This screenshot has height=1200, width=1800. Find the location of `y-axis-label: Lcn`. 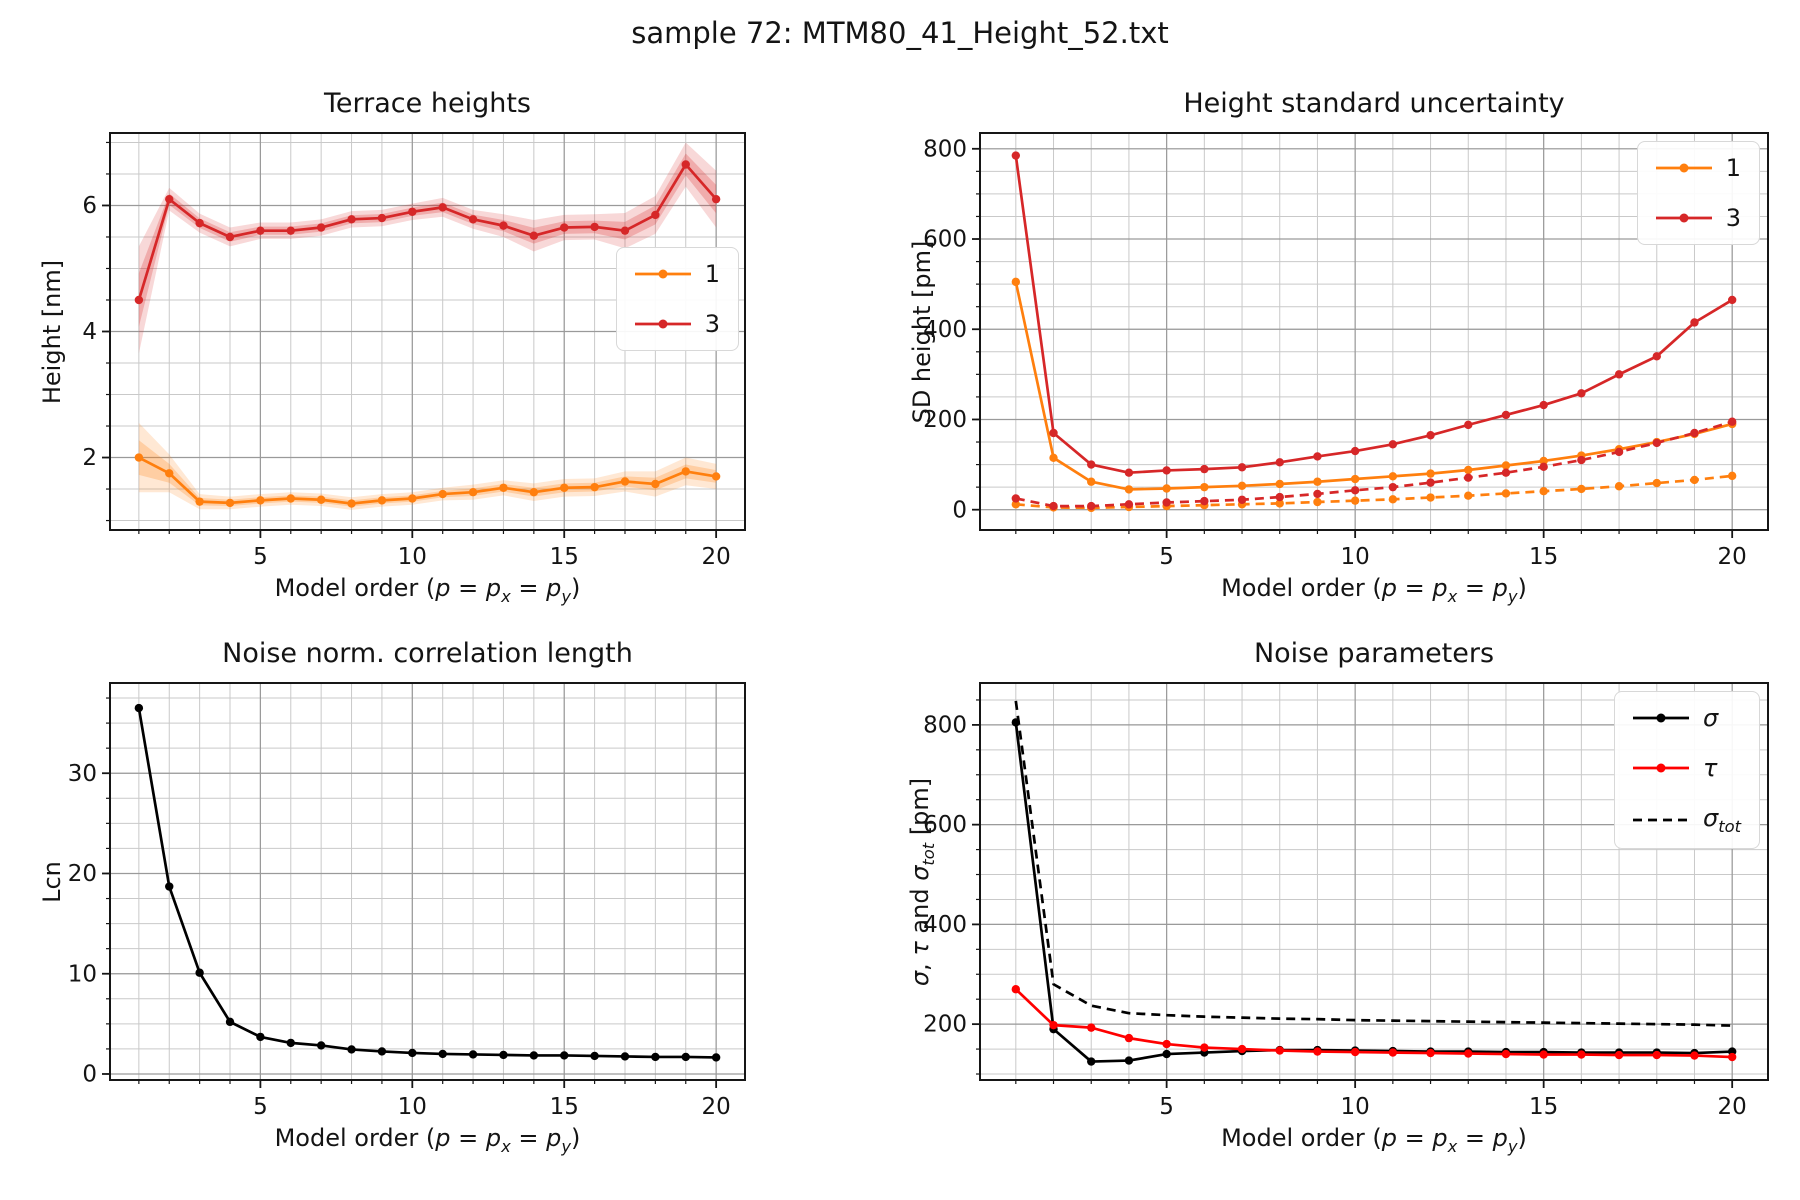

y-axis-label: Lcn is located at coordinates (52, 881).